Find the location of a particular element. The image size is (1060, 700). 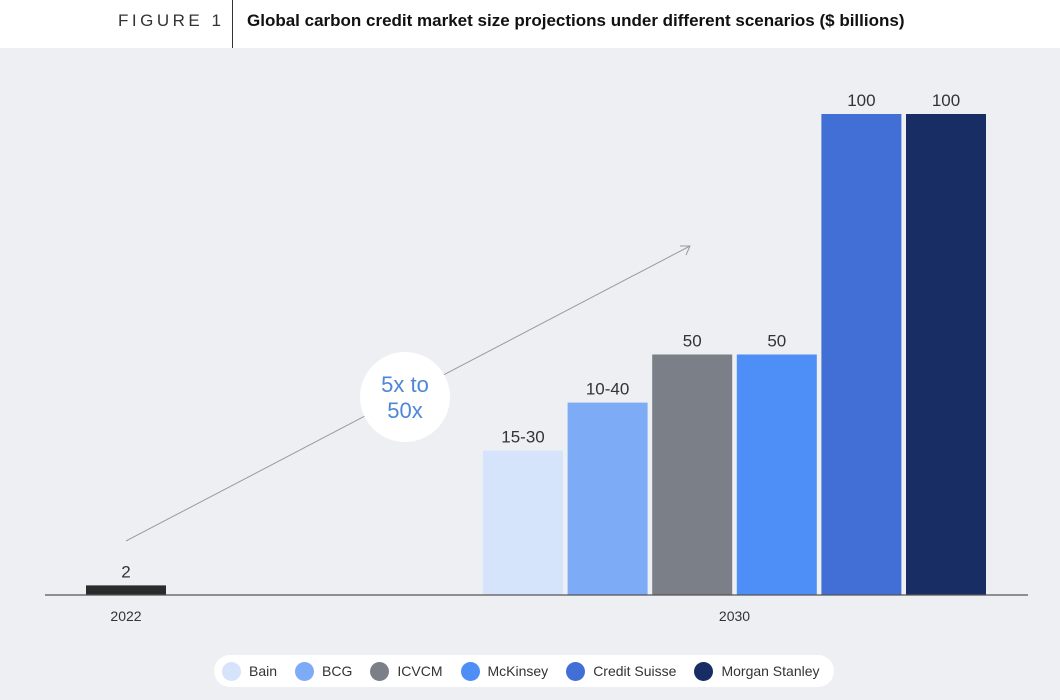

legend-swatch-bain is located at coordinates (231, 671).